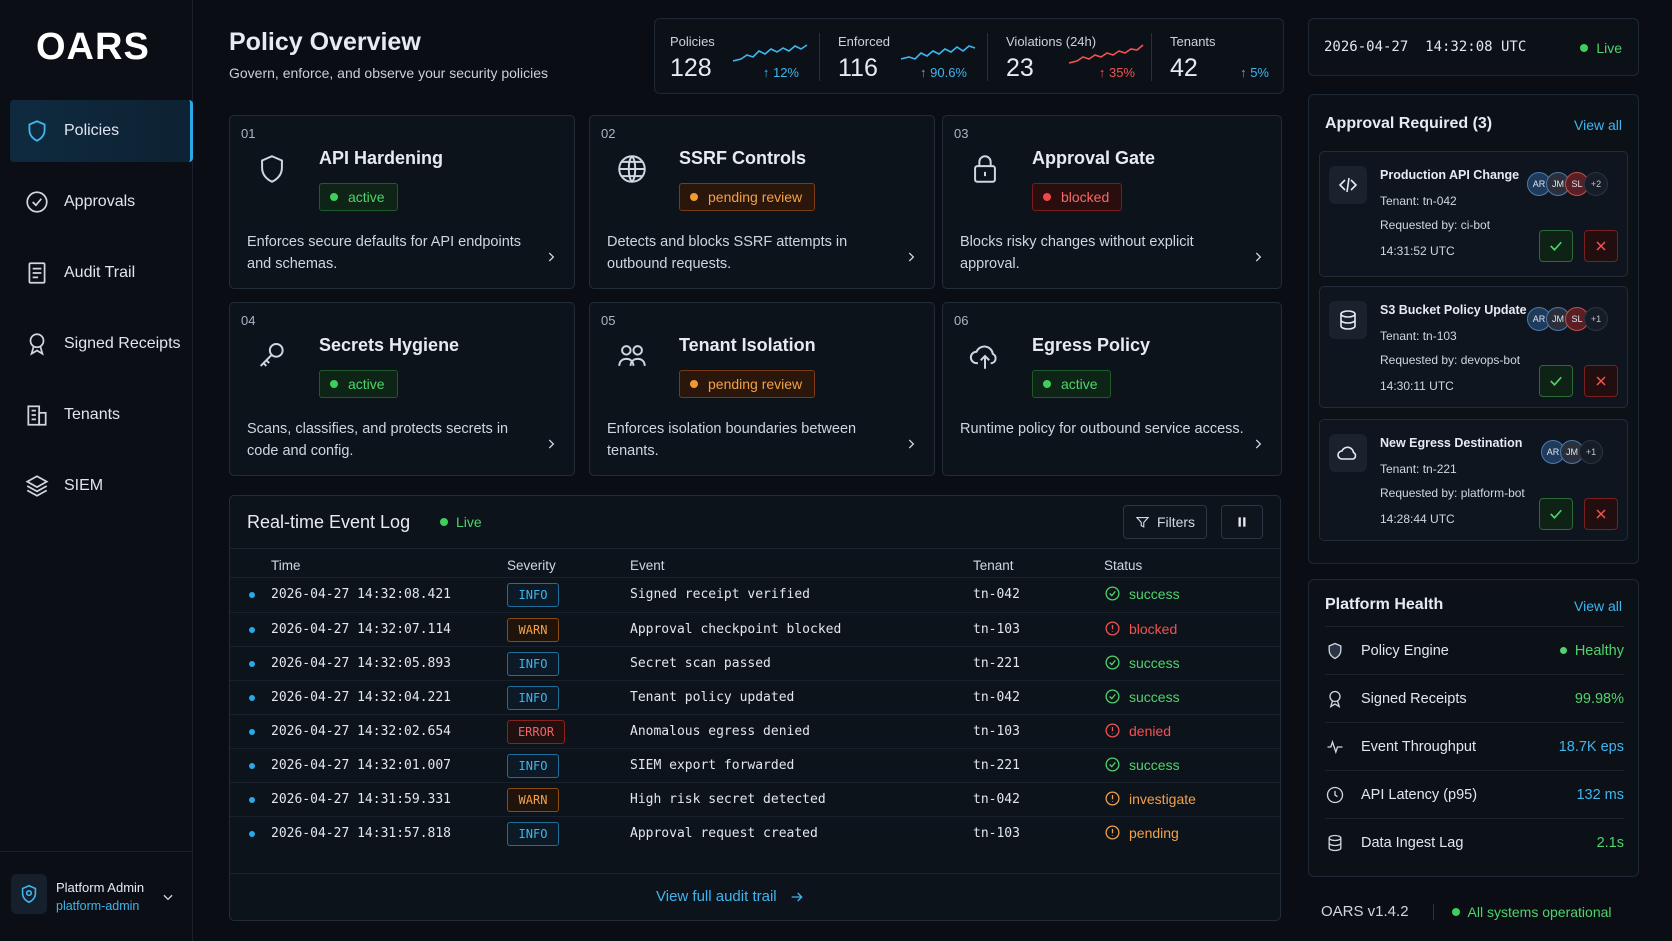 The height and width of the screenshot is (941, 1672). Describe the element at coordinates (1165, 522) in the screenshot. I see `filters-button: Filters` at that location.